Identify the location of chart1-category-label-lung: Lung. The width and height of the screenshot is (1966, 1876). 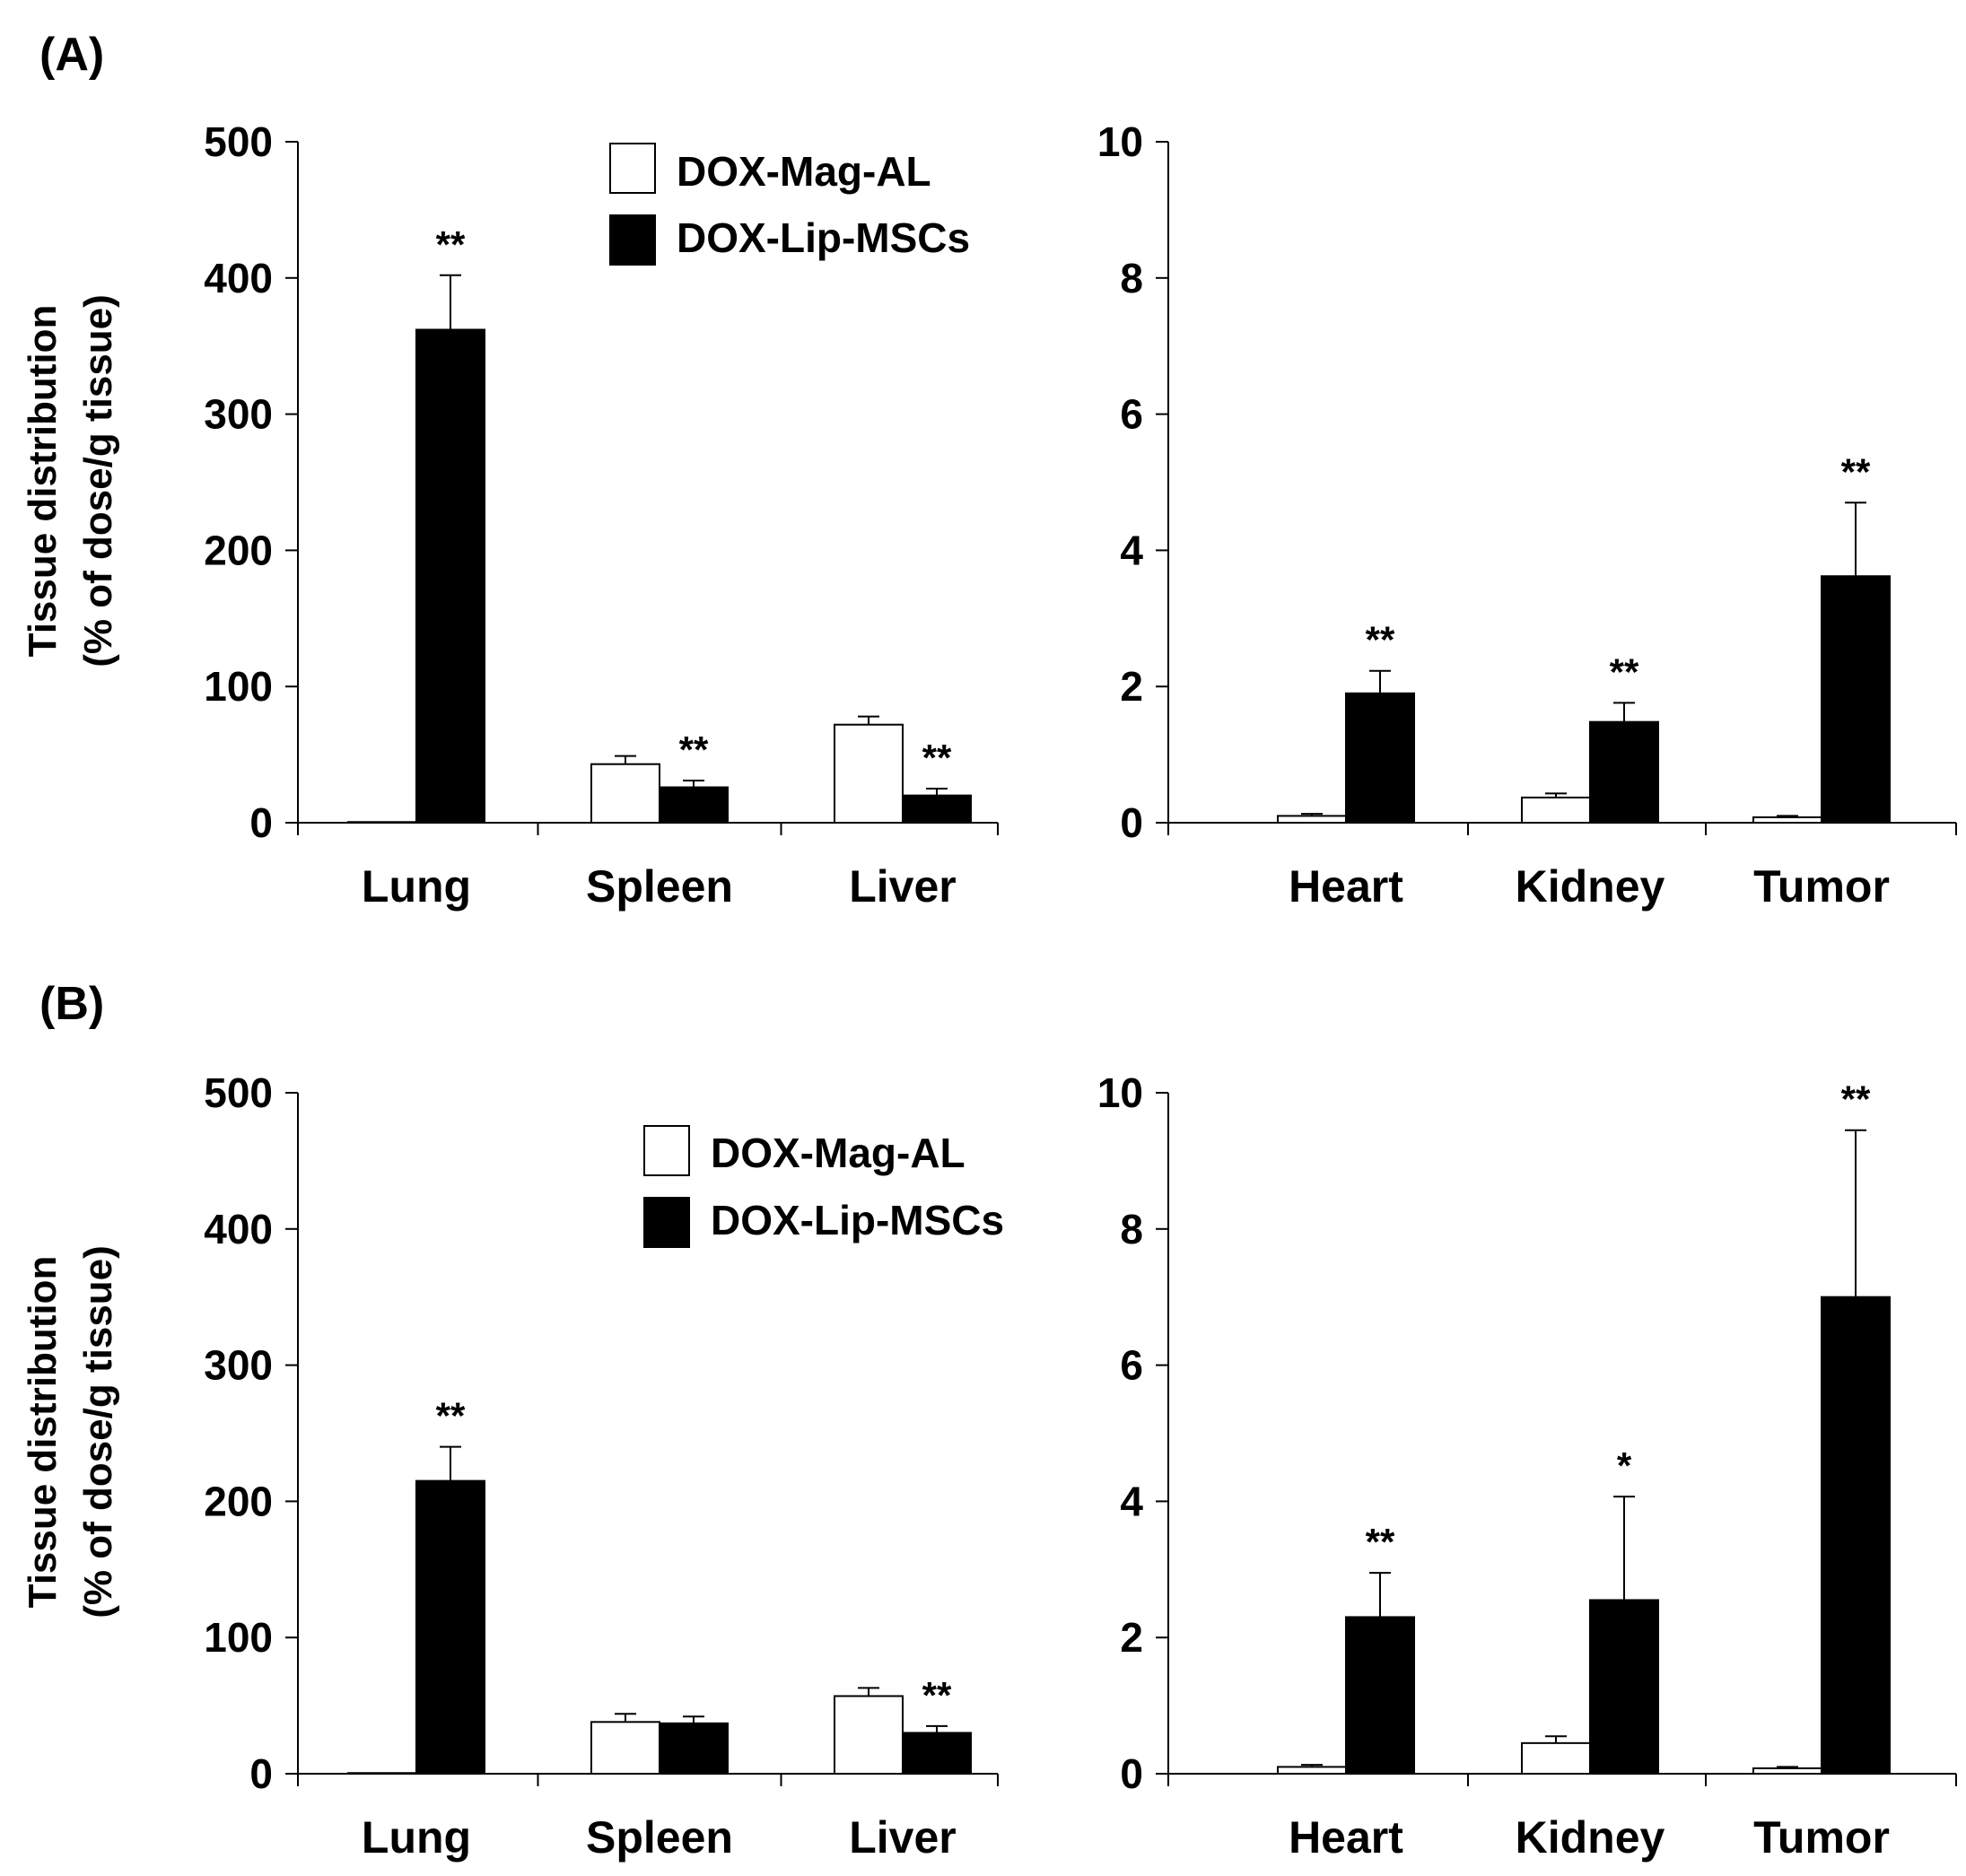
(416, 886).